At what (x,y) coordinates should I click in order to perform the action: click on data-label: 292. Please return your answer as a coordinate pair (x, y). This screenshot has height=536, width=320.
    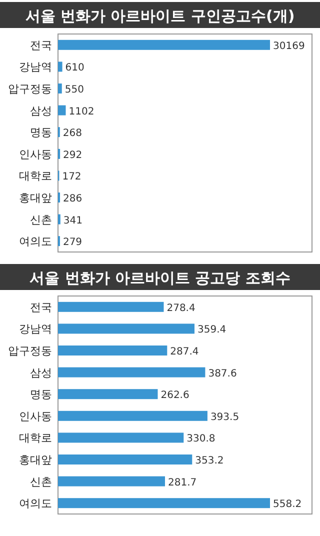
    Looking at the image, I should click on (72, 155).